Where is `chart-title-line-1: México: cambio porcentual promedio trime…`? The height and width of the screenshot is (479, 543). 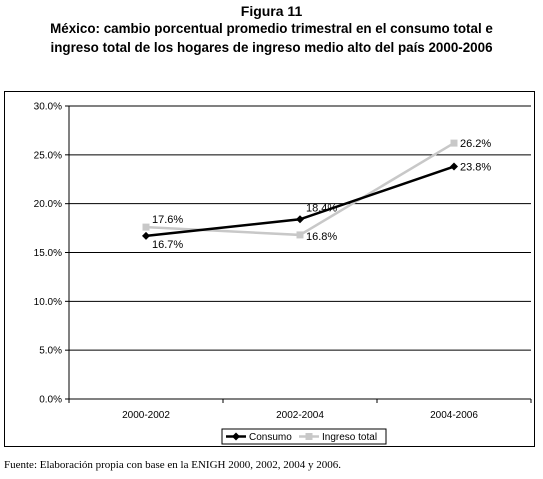
chart-title-line-1: México: cambio porcentual promedio trime… is located at coordinates (271, 28).